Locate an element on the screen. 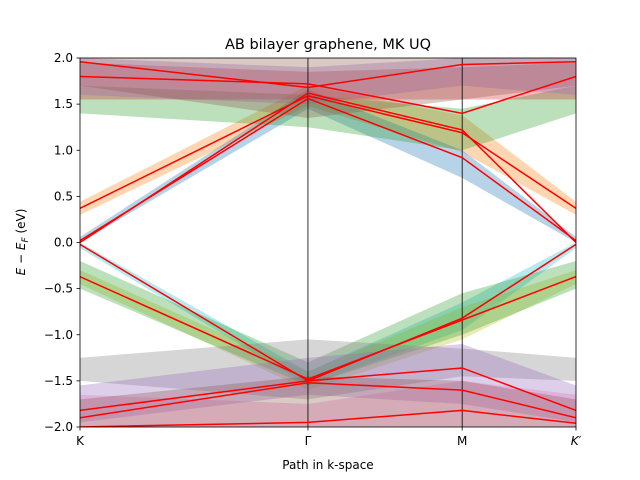 The width and height of the screenshot is (640, 480). x-axis: K Γ M K′ is located at coordinates (329, 437).